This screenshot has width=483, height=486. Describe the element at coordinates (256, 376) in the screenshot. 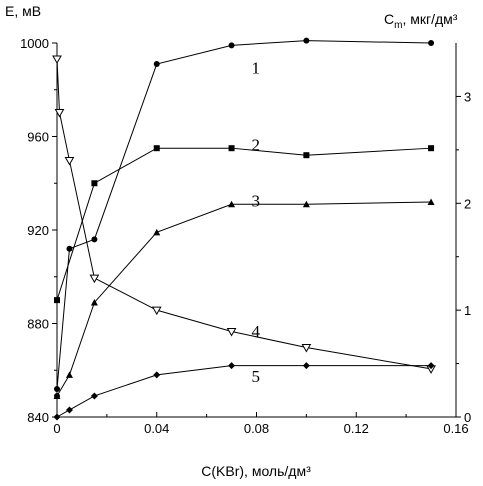

I see `curve-label-5: 5` at that location.